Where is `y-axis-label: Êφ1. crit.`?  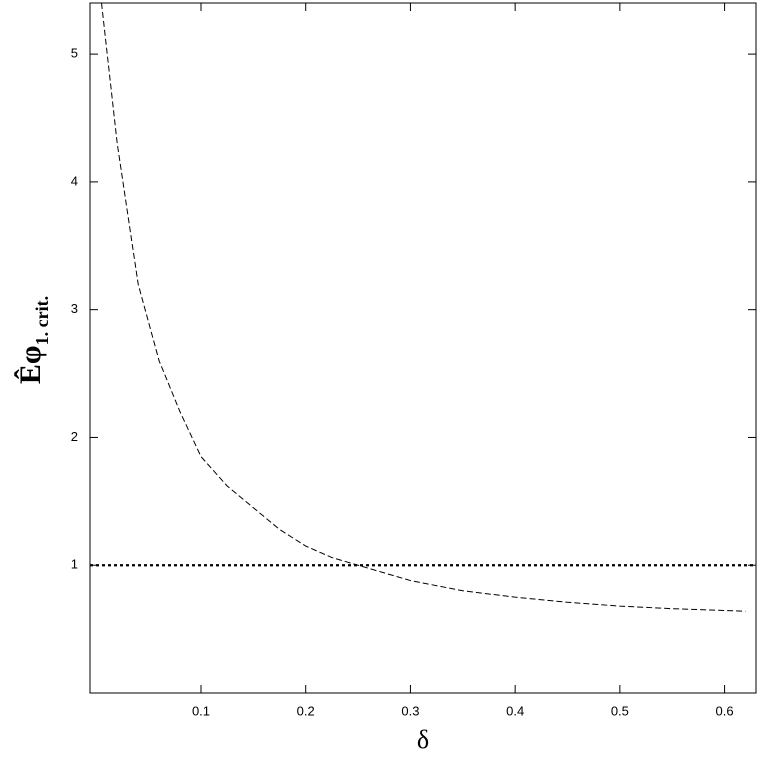
y-axis-label: Êφ1. crit. is located at coordinates (33, 340).